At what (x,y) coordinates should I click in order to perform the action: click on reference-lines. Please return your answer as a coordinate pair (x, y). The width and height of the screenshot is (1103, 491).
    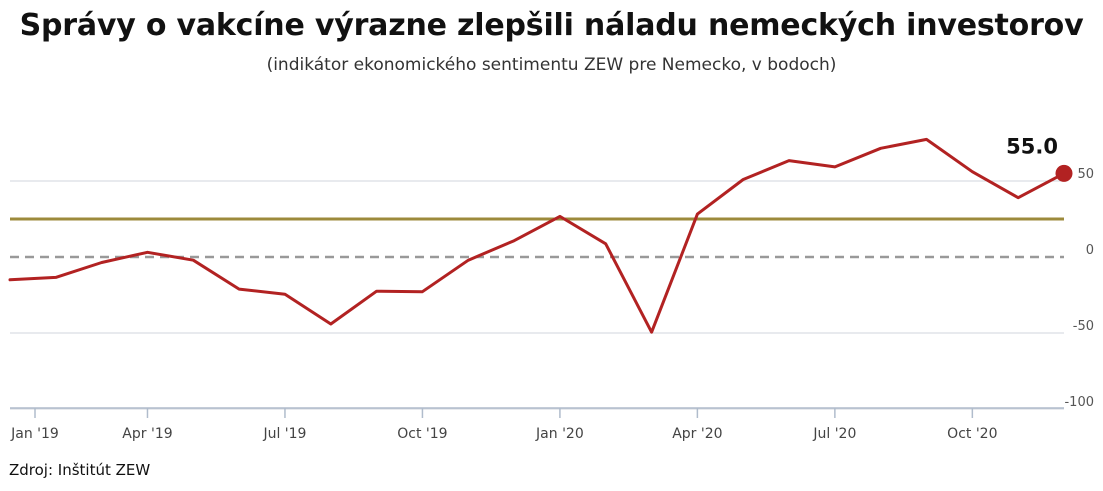
    Looking at the image, I should click on (537, 238).